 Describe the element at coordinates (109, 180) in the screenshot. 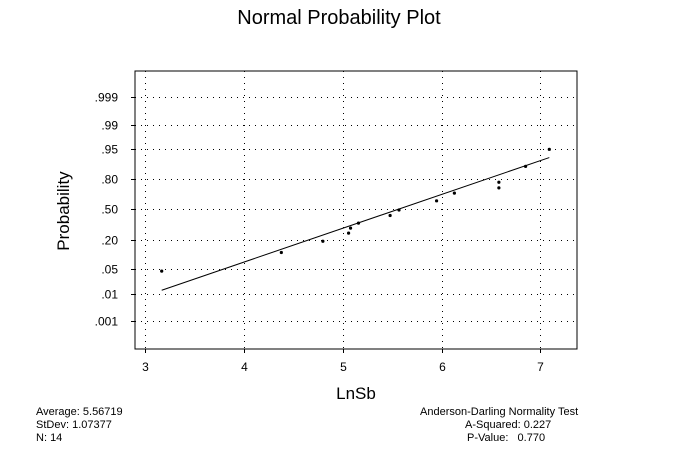

I see `y-tick-label: .80` at that location.